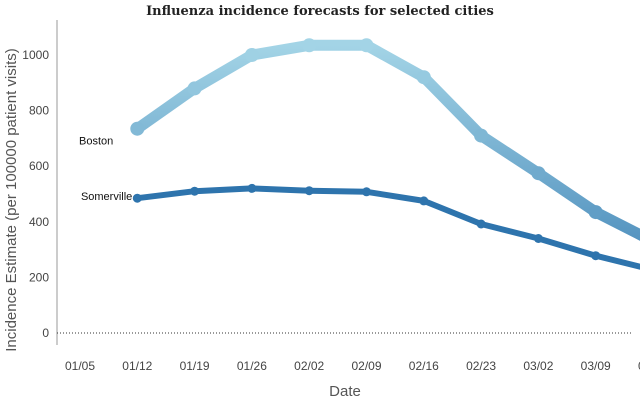 This screenshot has height=407, width=640. Describe the element at coordinates (309, 366) in the screenshot. I see `x-tick-label: 02/02` at that location.